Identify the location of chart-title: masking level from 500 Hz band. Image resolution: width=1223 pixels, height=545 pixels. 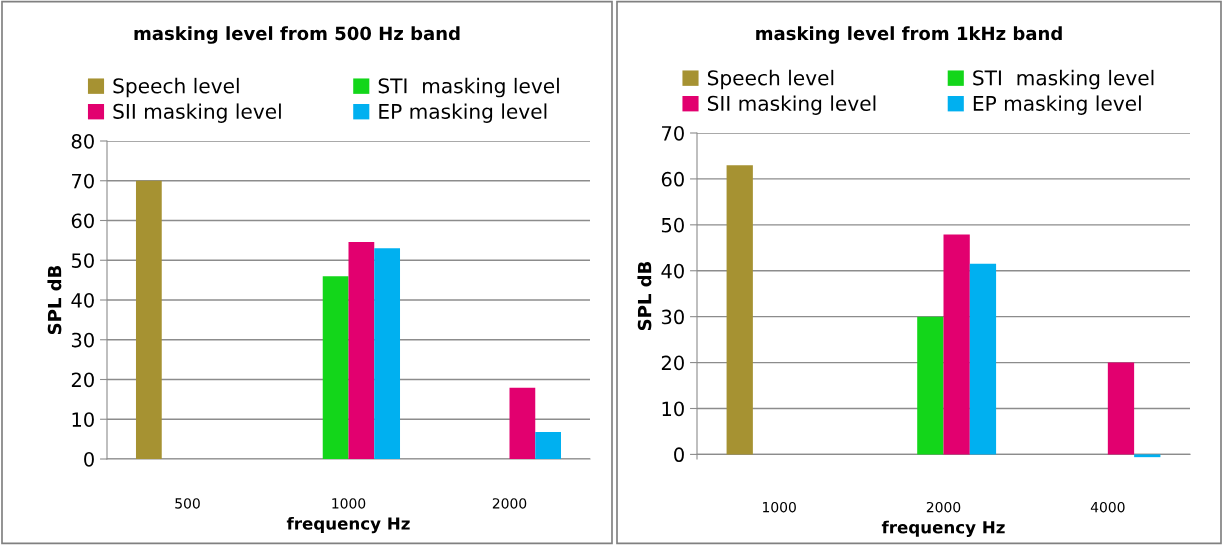
(297, 35).